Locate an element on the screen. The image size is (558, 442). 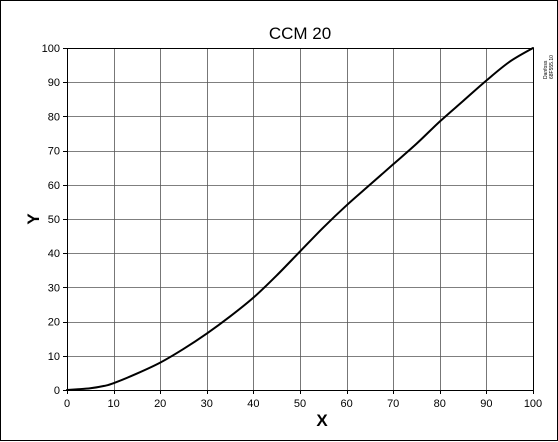
x-tick-label-20: 20 is located at coordinates (160, 404).